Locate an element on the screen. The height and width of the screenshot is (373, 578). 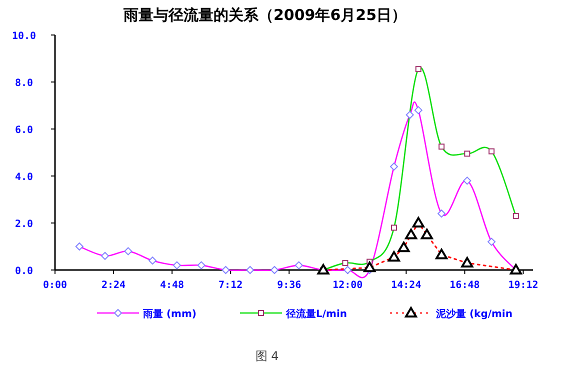
y-tick-label: 8.0 is located at coordinates (24, 83).